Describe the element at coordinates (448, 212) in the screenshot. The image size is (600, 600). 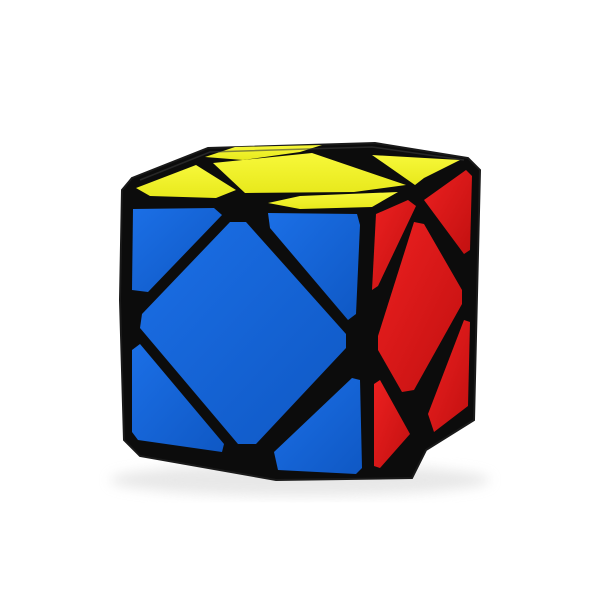
I see `right-sticker-top-right` at that location.